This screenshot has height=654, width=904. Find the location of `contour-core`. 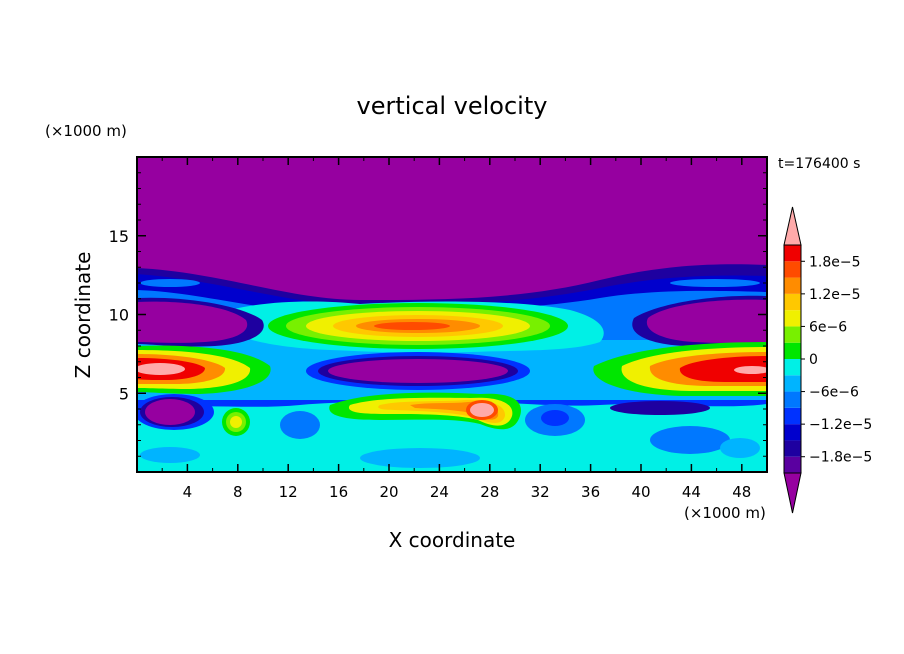

contour-core is located at coordinates (412, 326).